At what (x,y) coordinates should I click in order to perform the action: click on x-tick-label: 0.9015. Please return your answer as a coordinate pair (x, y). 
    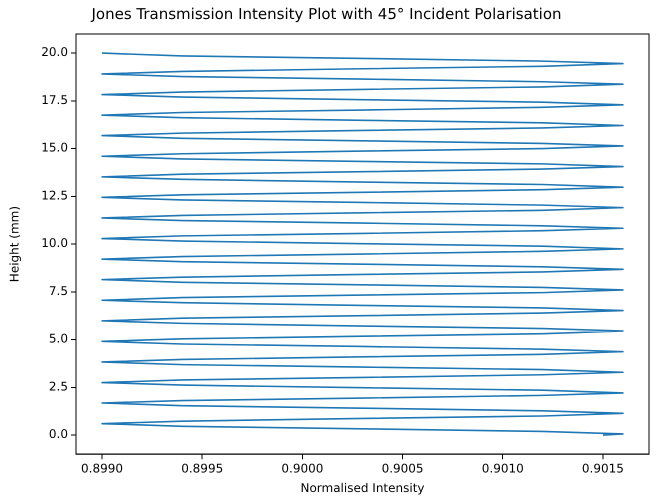
    Looking at the image, I should click on (603, 469).